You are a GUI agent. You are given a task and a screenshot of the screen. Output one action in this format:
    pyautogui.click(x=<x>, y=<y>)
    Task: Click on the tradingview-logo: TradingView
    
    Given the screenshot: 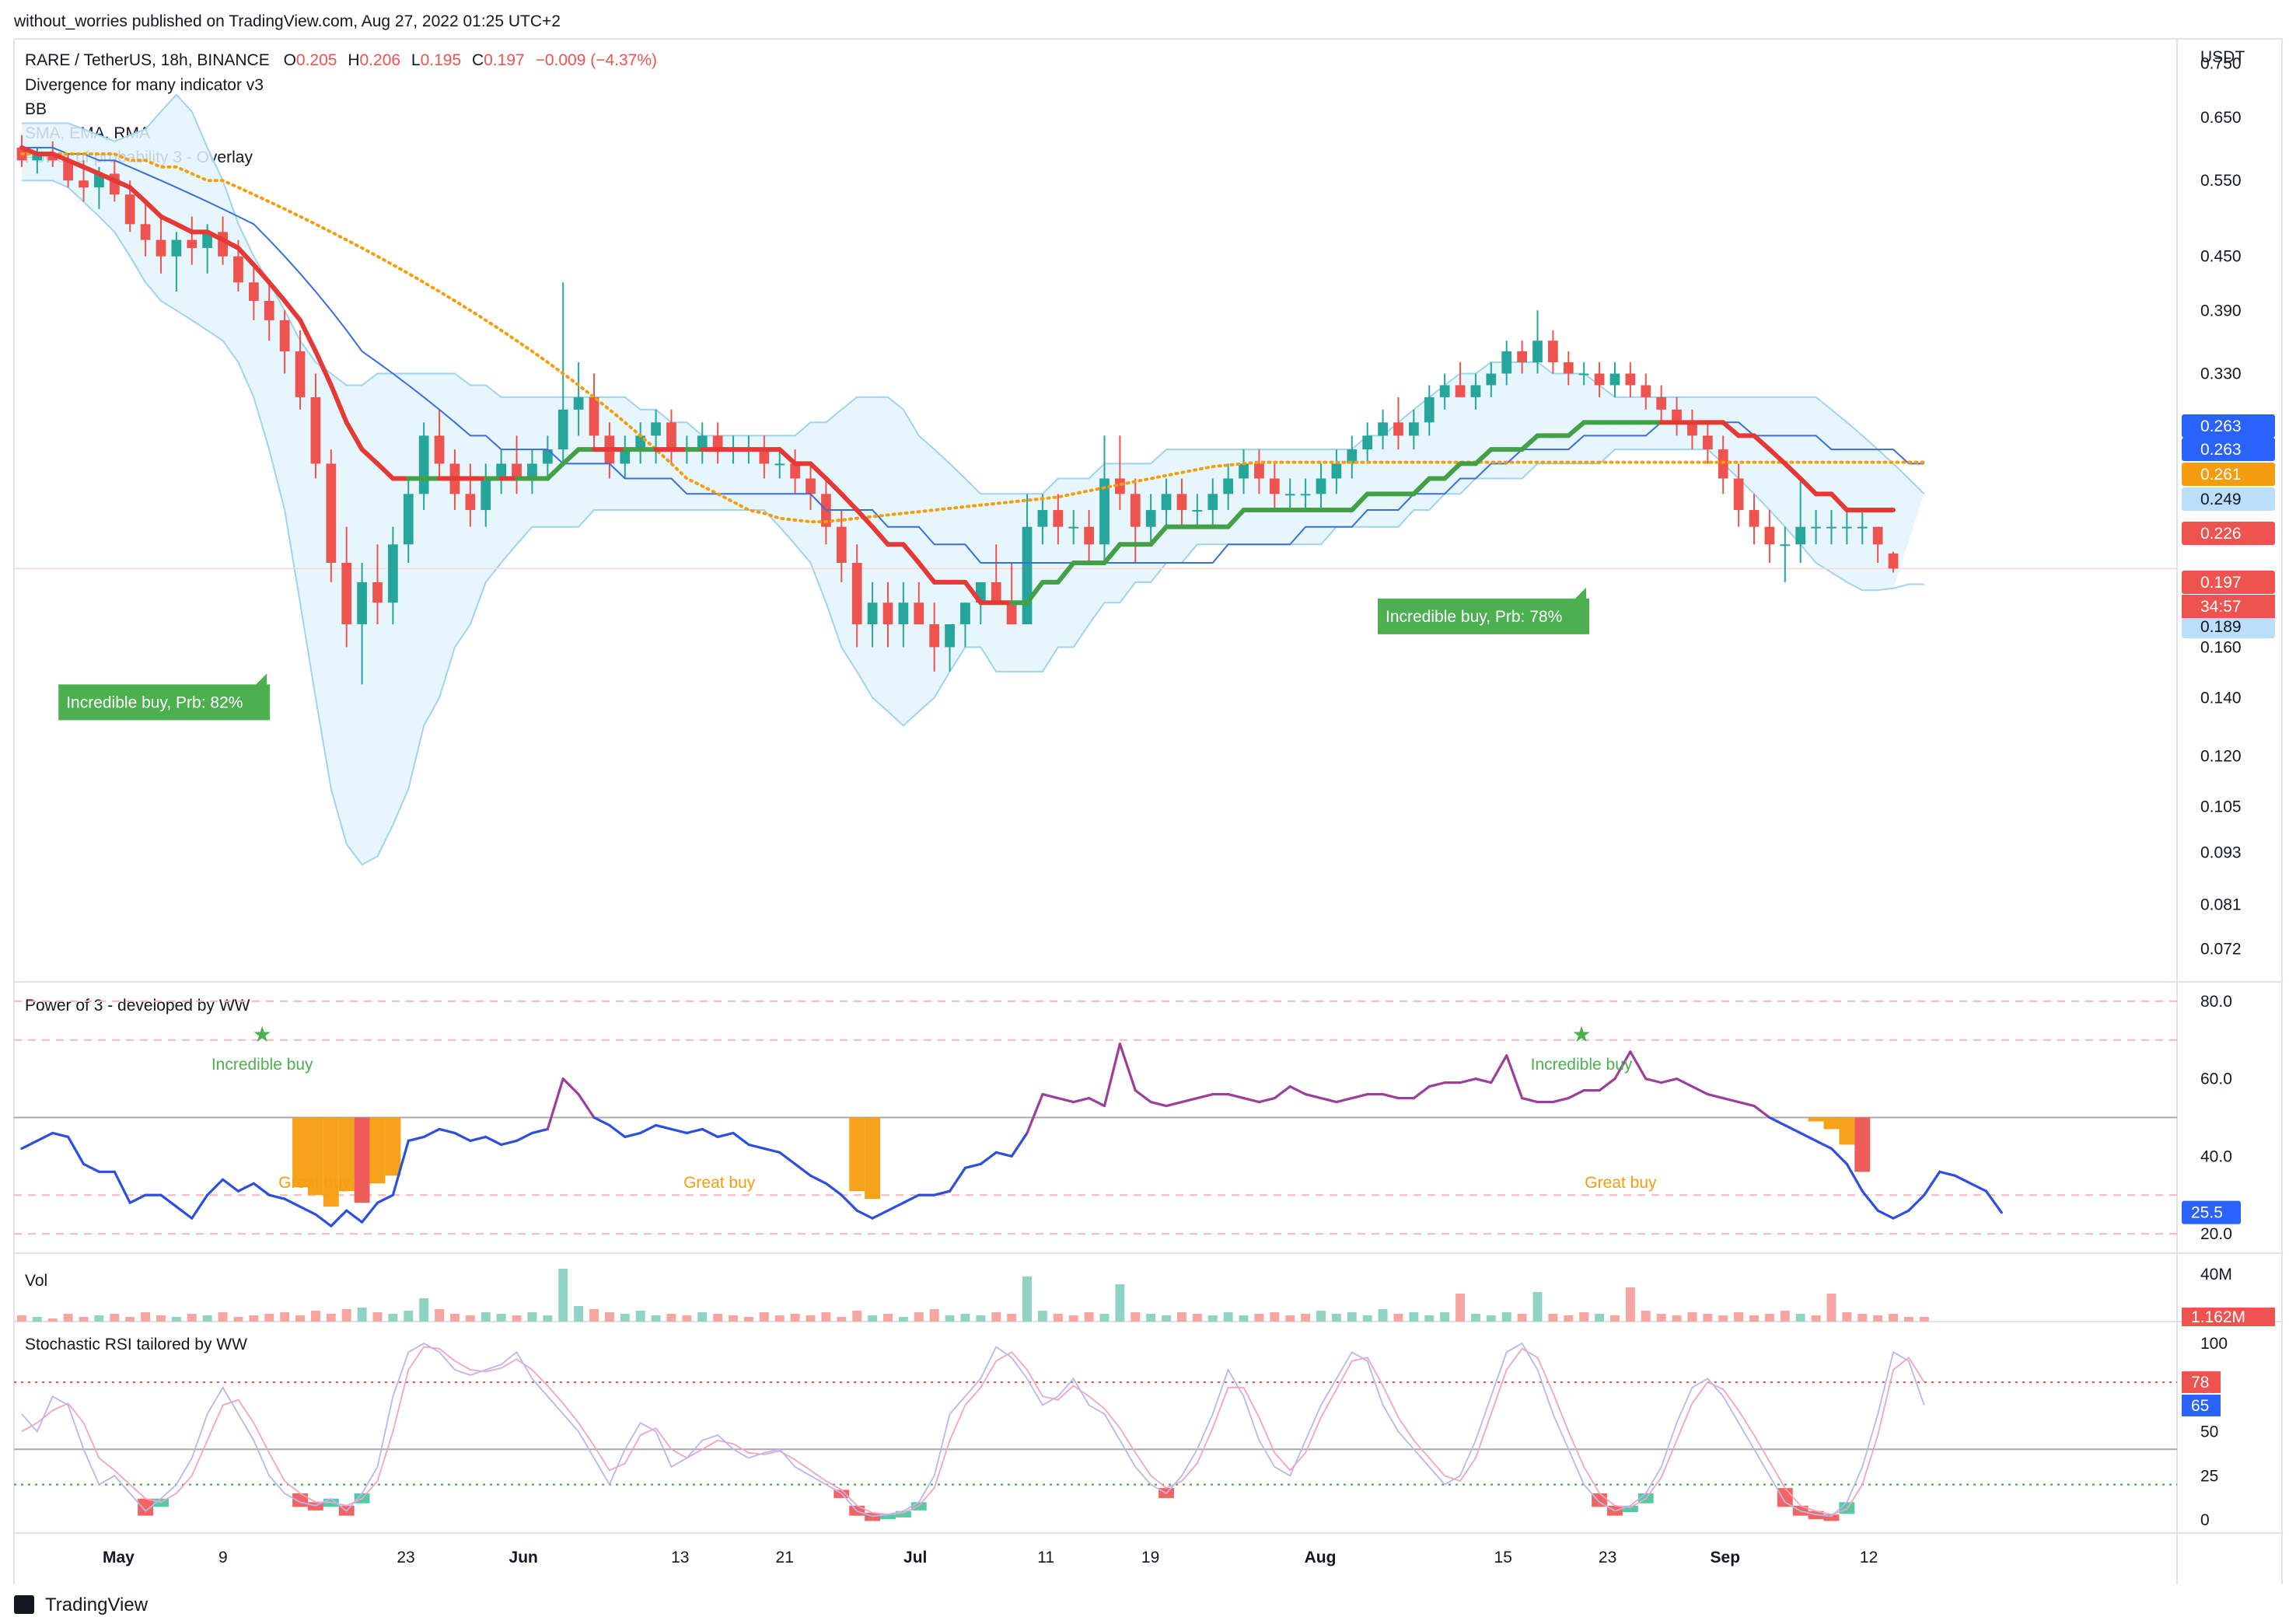 What is the action you would take?
    pyautogui.click(x=81, y=1604)
    